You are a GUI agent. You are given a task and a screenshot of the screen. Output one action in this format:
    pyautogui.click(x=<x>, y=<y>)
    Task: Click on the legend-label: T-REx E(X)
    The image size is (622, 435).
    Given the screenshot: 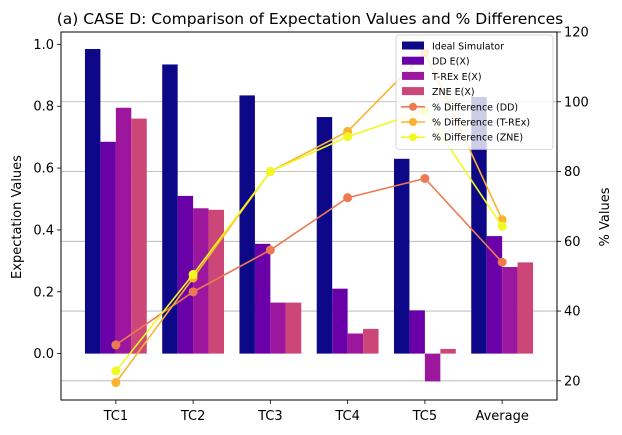 What is the action you would take?
    pyautogui.click(x=456, y=77)
    